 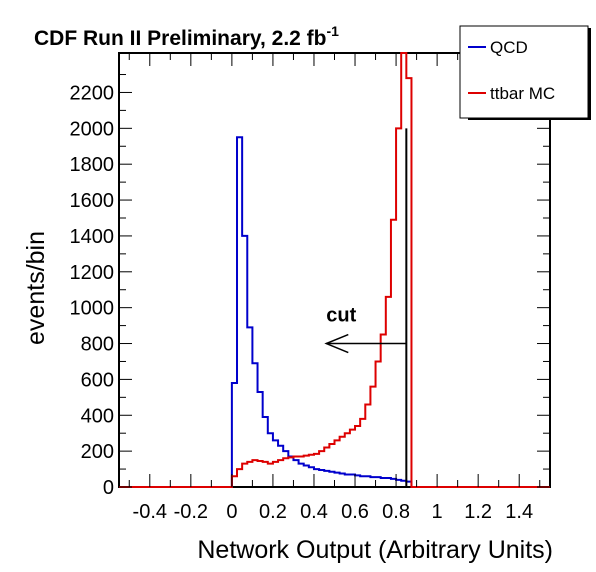 What do you see at coordinates (314, 512) in the screenshot?
I see `x-tick-label: 0.4` at bounding box center [314, 512].